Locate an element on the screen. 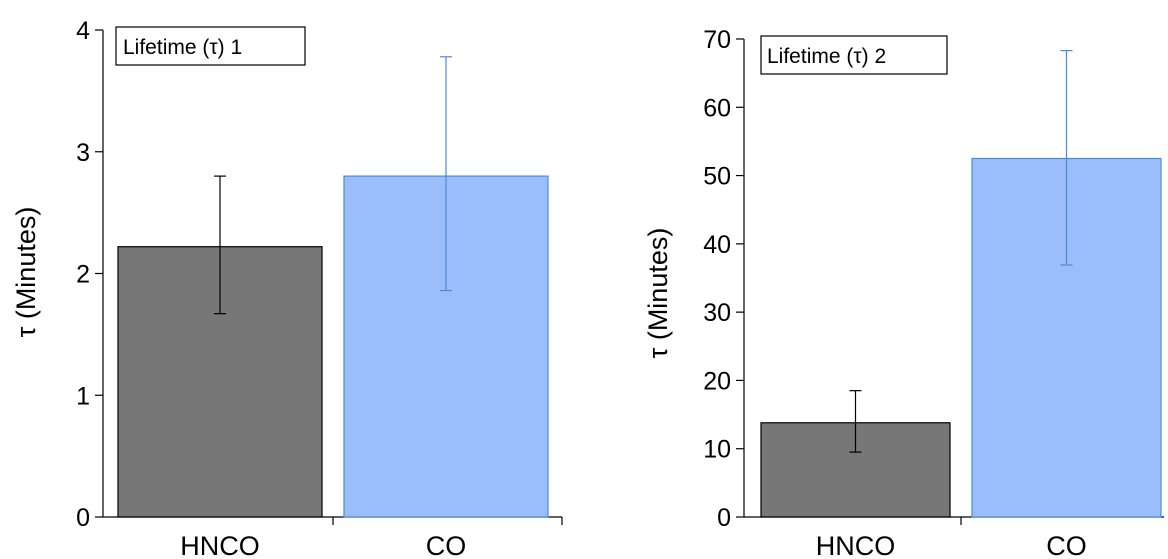  y-tick-label: 1 is located at coordinates (83, 396).